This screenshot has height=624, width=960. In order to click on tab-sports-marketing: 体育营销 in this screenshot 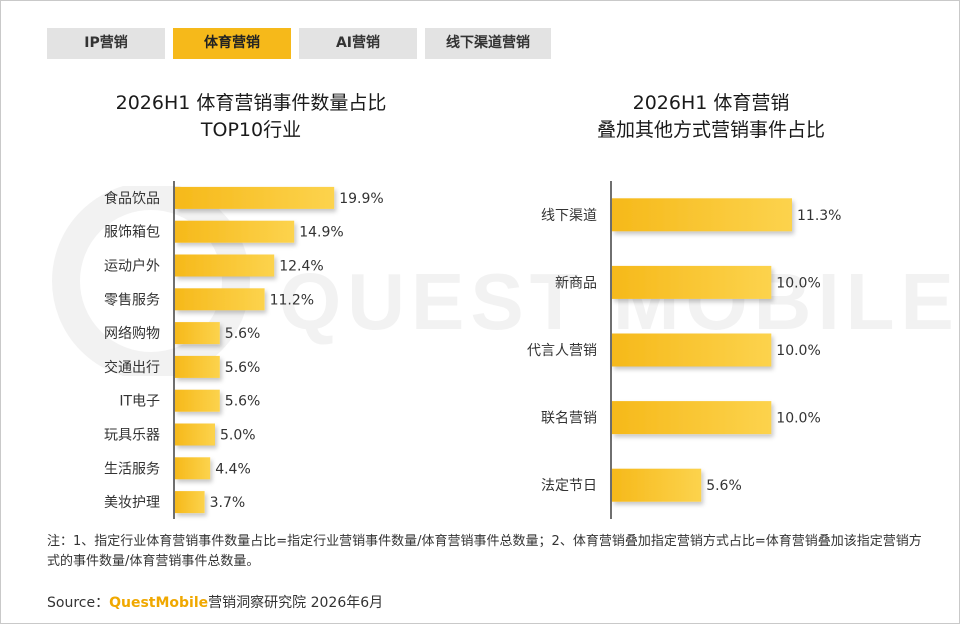, I will do `click(232, 43)`.